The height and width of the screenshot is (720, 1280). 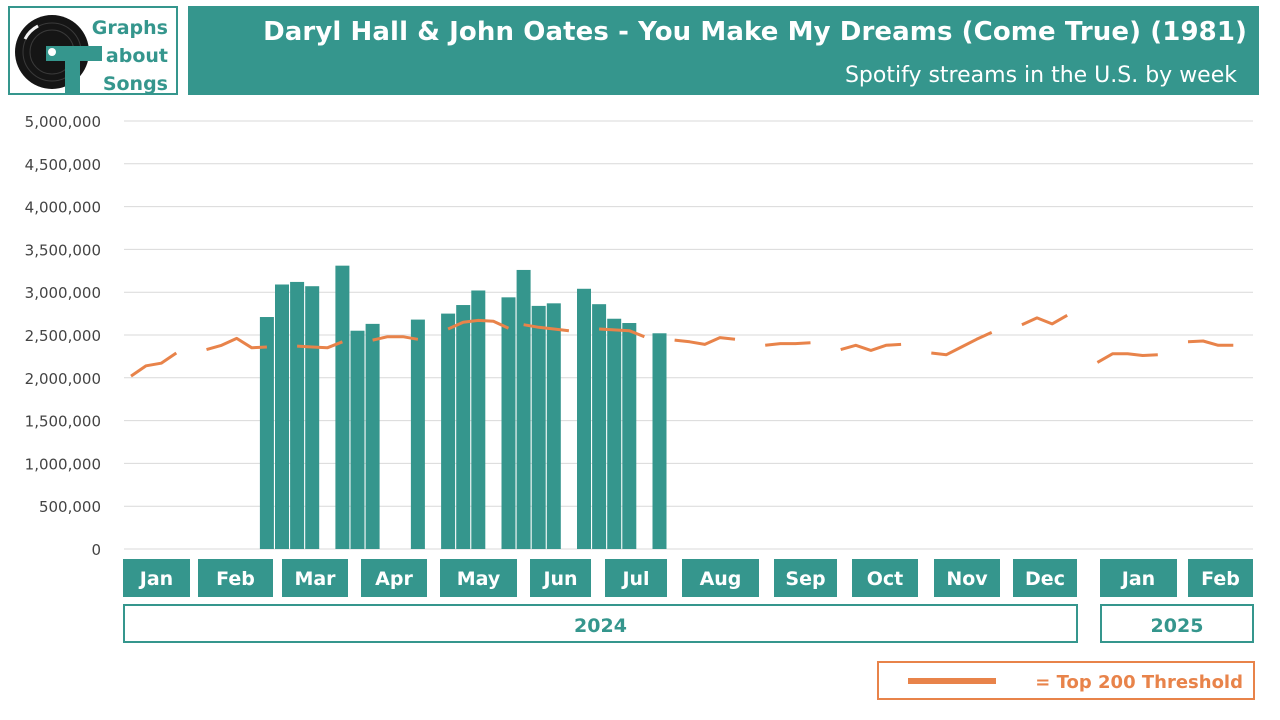 I want to click on legend-label: = Top 200 Threshold, so click(x=1139, y=682).